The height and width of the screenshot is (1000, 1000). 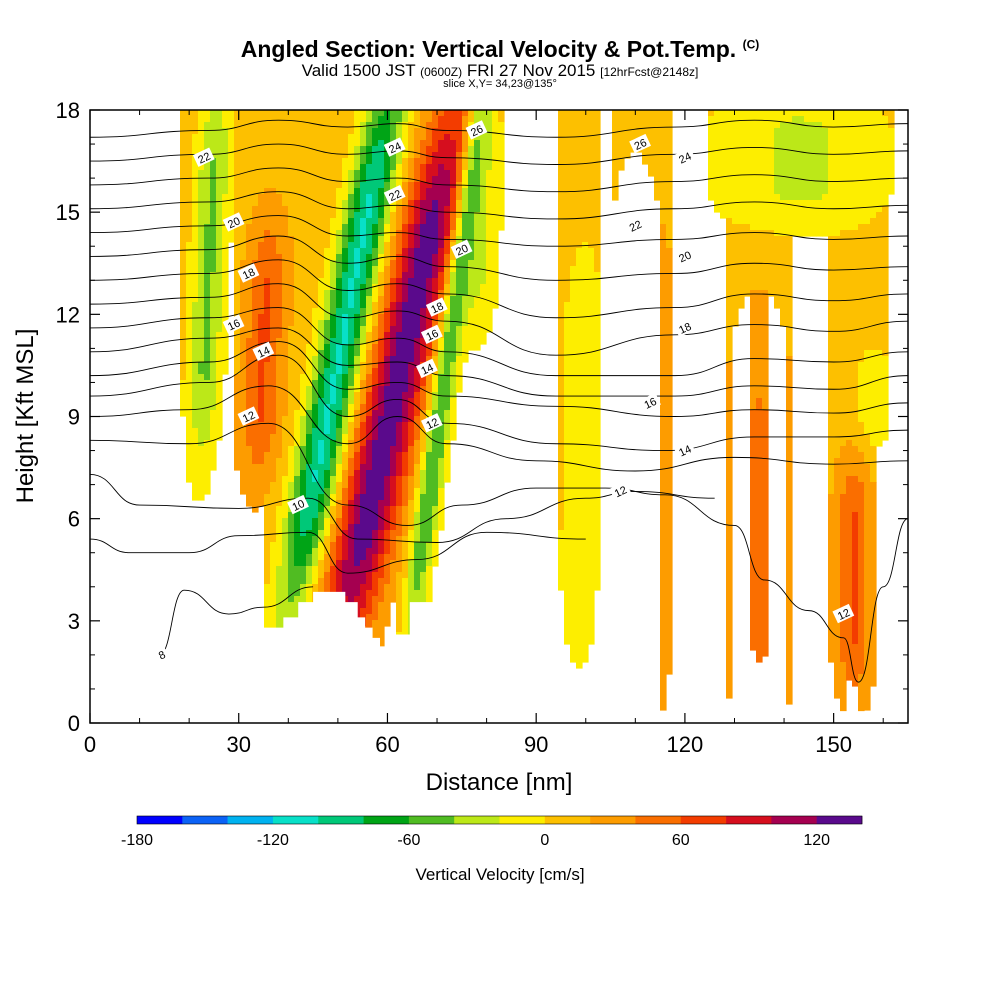 What do you see at coordinates (248, 273) in the screenshot?
I see `contour-label: 18` at bounding box center [248, 273].